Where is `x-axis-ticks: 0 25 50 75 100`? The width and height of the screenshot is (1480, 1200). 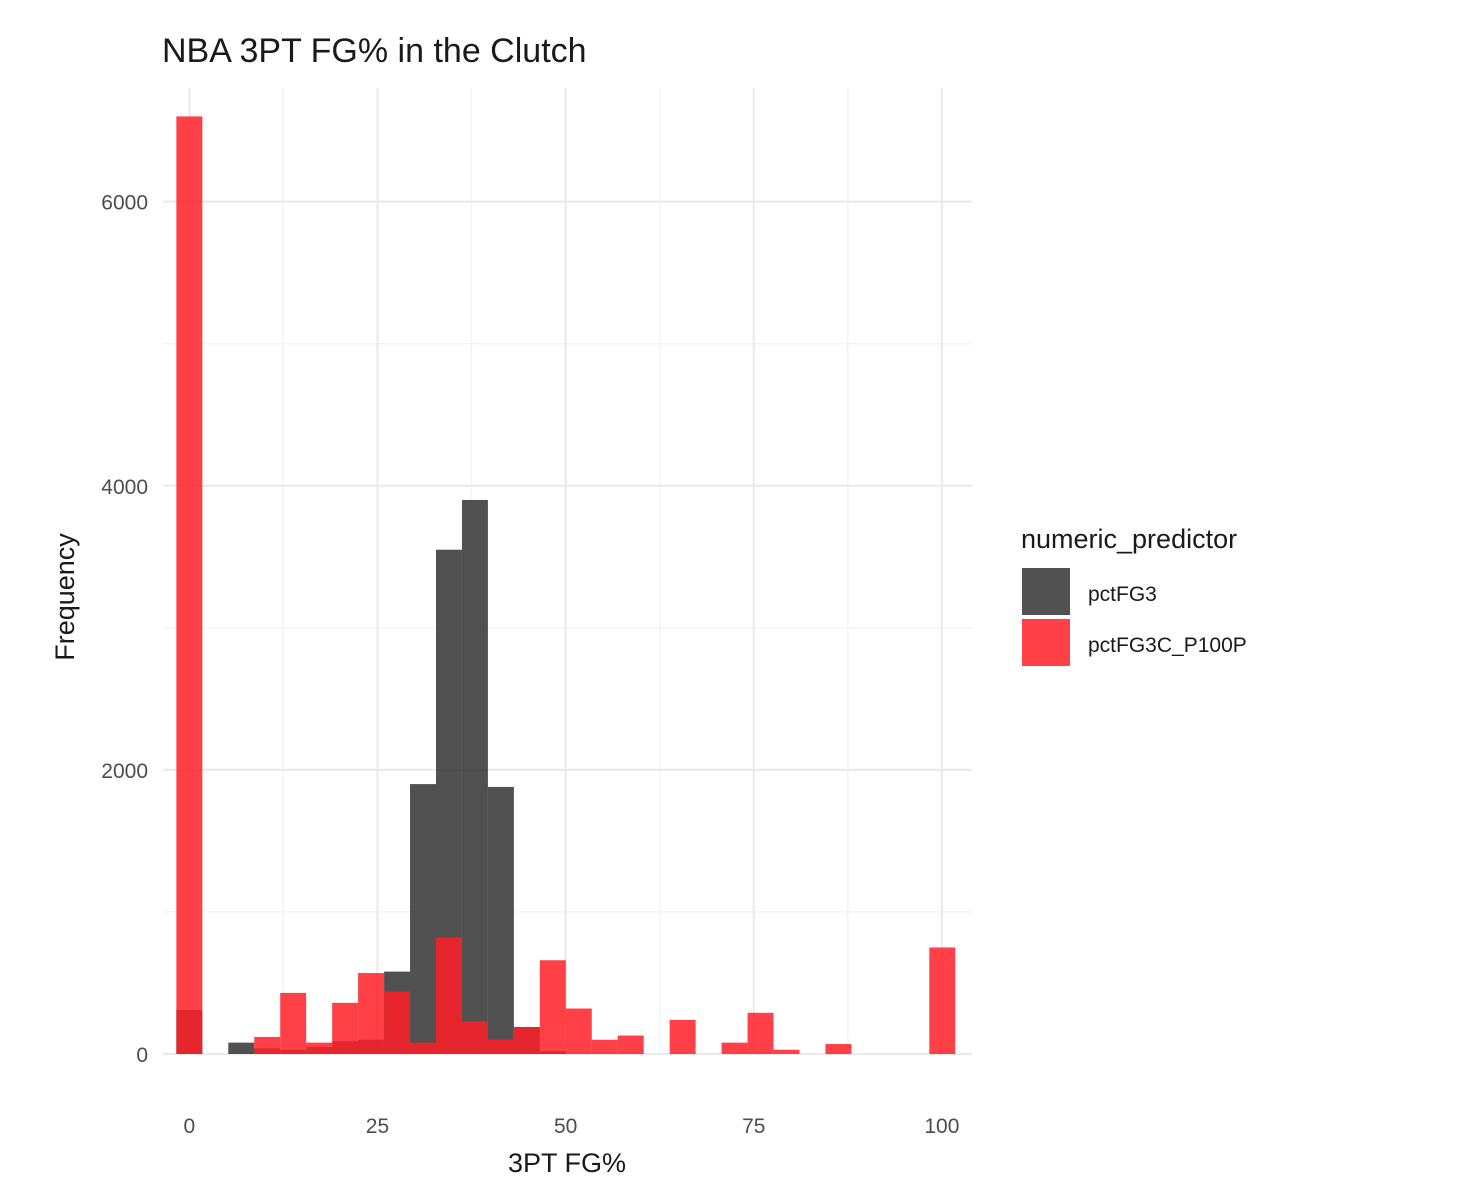 x-axis-ticks: 0 25 50 75 100 is located at coordinates (571, 1126).